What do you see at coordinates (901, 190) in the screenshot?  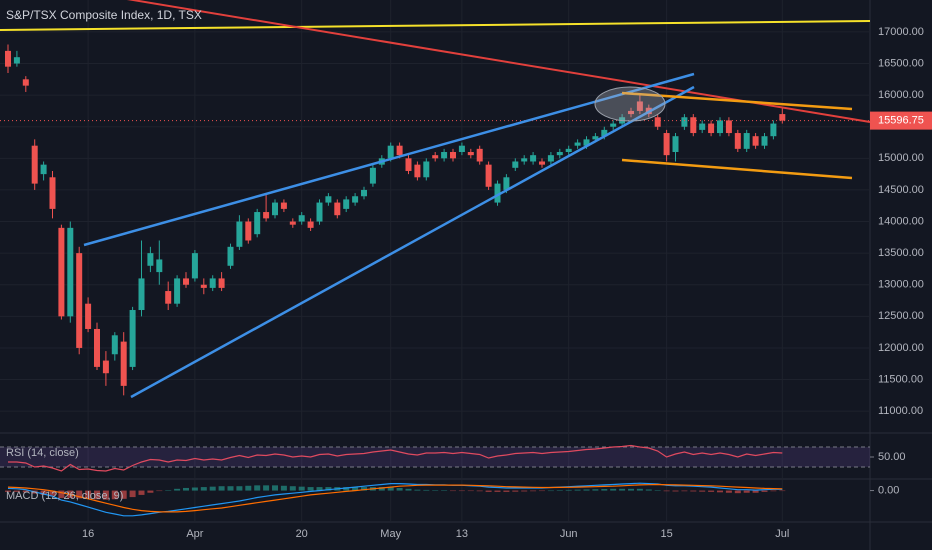 I see `y-tick-label: 14500.00` at bounding box center [901, 190].